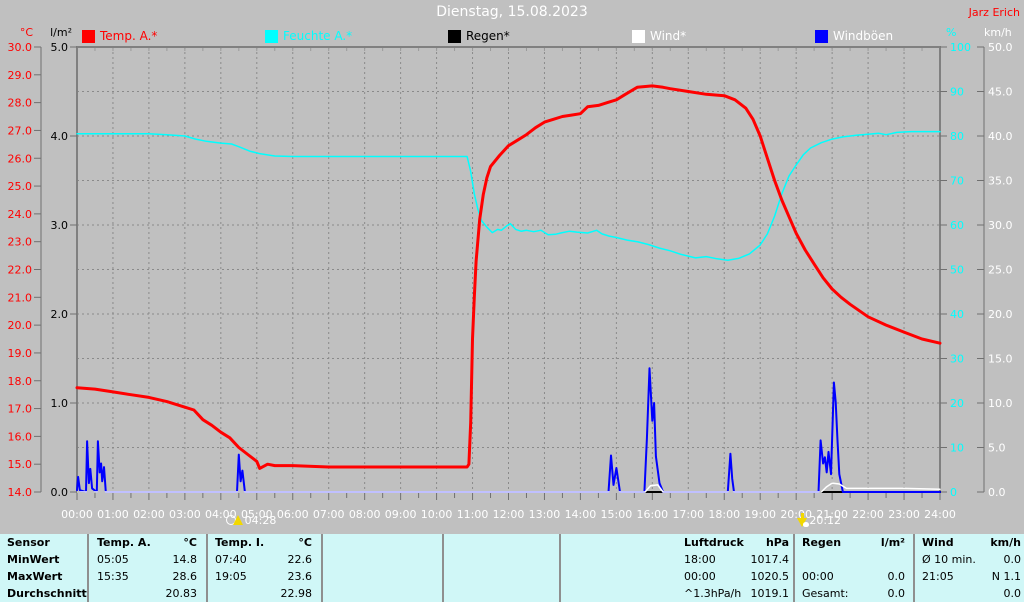 This screenshot has height=602, width=1024. I want to click on table-column-header: Regen, so click(822, 542).